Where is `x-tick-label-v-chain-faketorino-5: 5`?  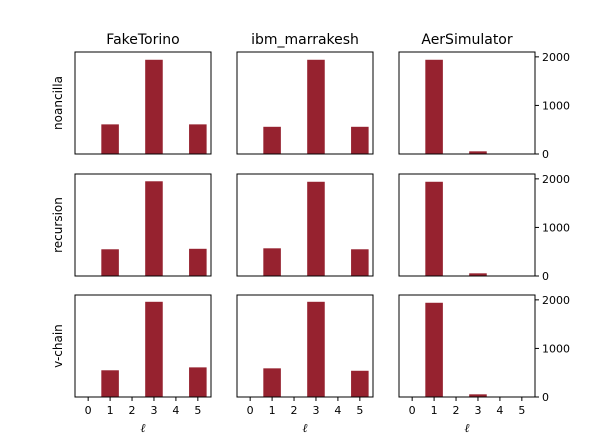
x-tick-label-v-chain-faketorino-5: 5 is located at coordinates (197, 410).